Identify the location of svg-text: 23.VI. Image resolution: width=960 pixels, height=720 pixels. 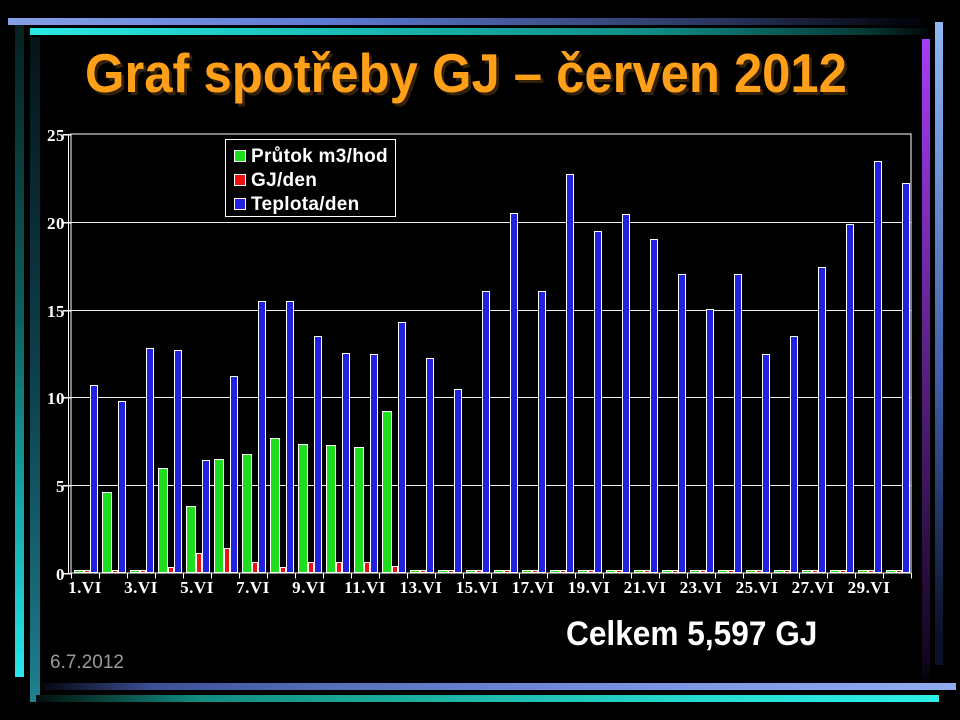
(701, 587).